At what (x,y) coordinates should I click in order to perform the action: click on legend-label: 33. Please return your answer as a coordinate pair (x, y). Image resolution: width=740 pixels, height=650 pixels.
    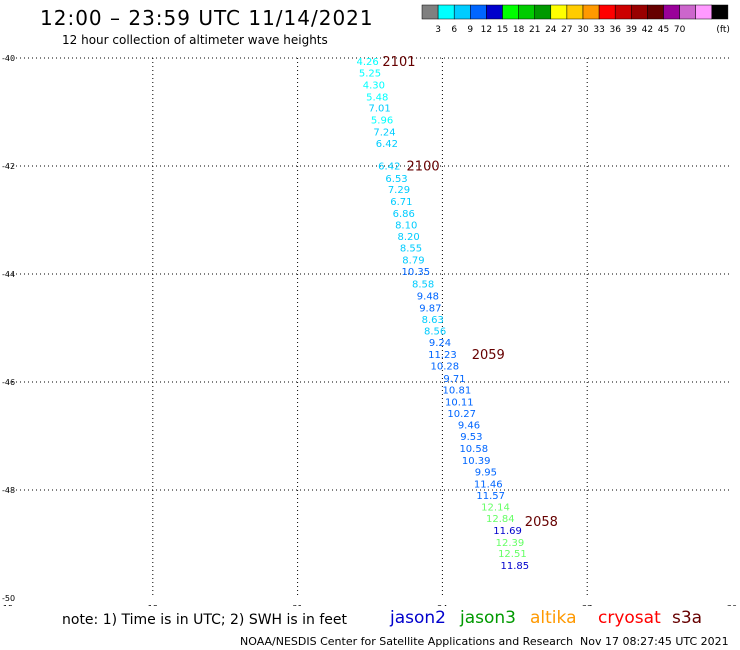
    Looking at the image, I should click on (598, 30).